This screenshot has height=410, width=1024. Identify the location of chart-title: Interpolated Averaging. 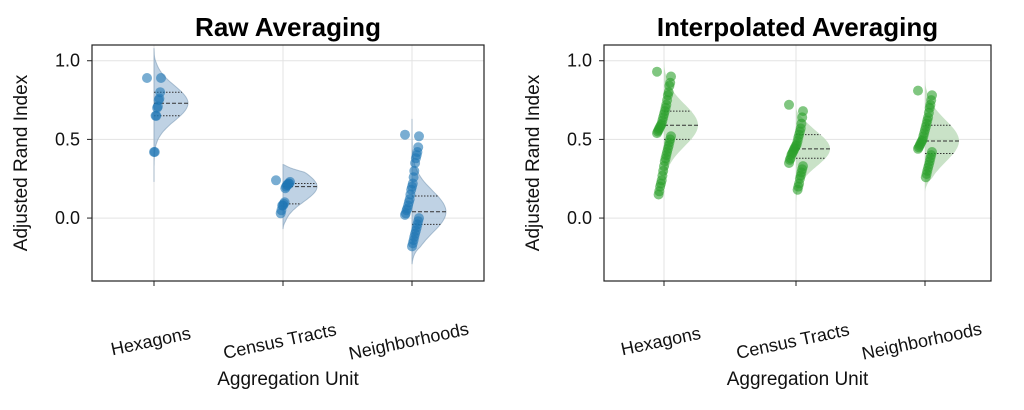
(797, 27).